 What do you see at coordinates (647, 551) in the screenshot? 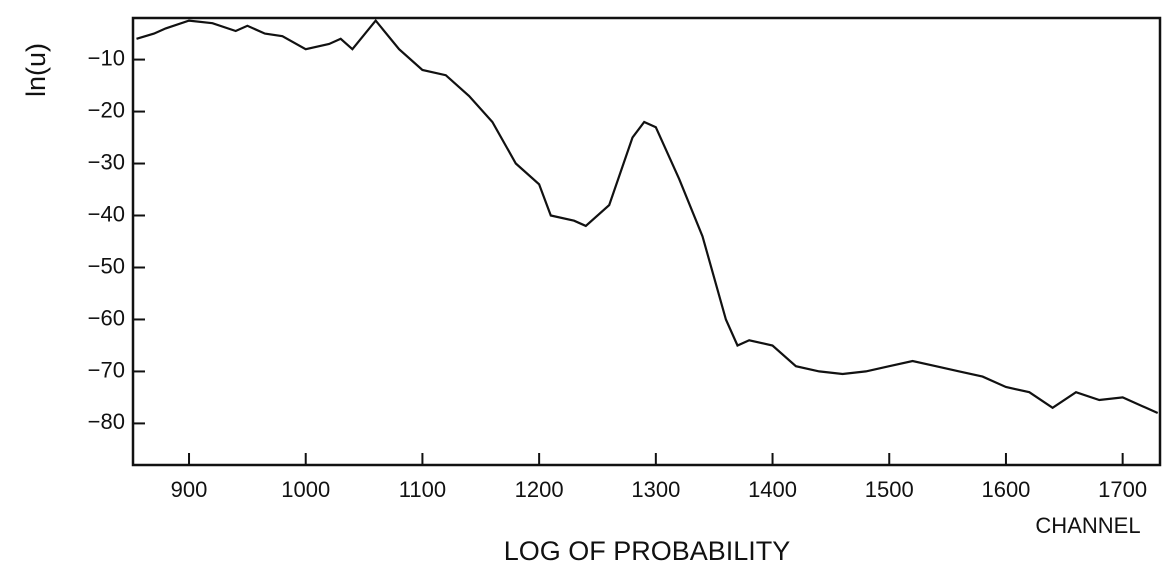
I see `chart-caption: LOG OF PROBABILITY` at bounding box center [647, 551].